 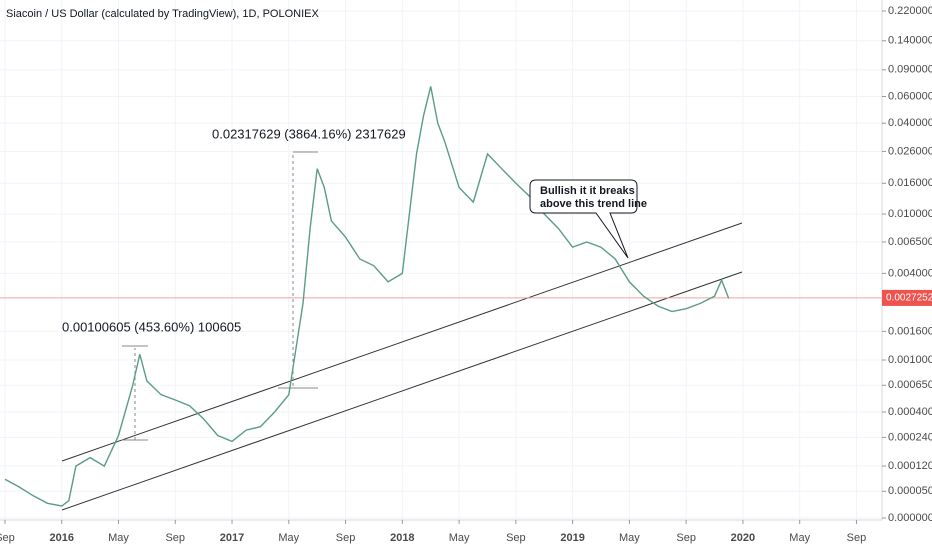 What do you see at coordinates (910, 41) in the screenshot?
I see `y-tick-label: 0.14000000` at bounding box center [910, 41].